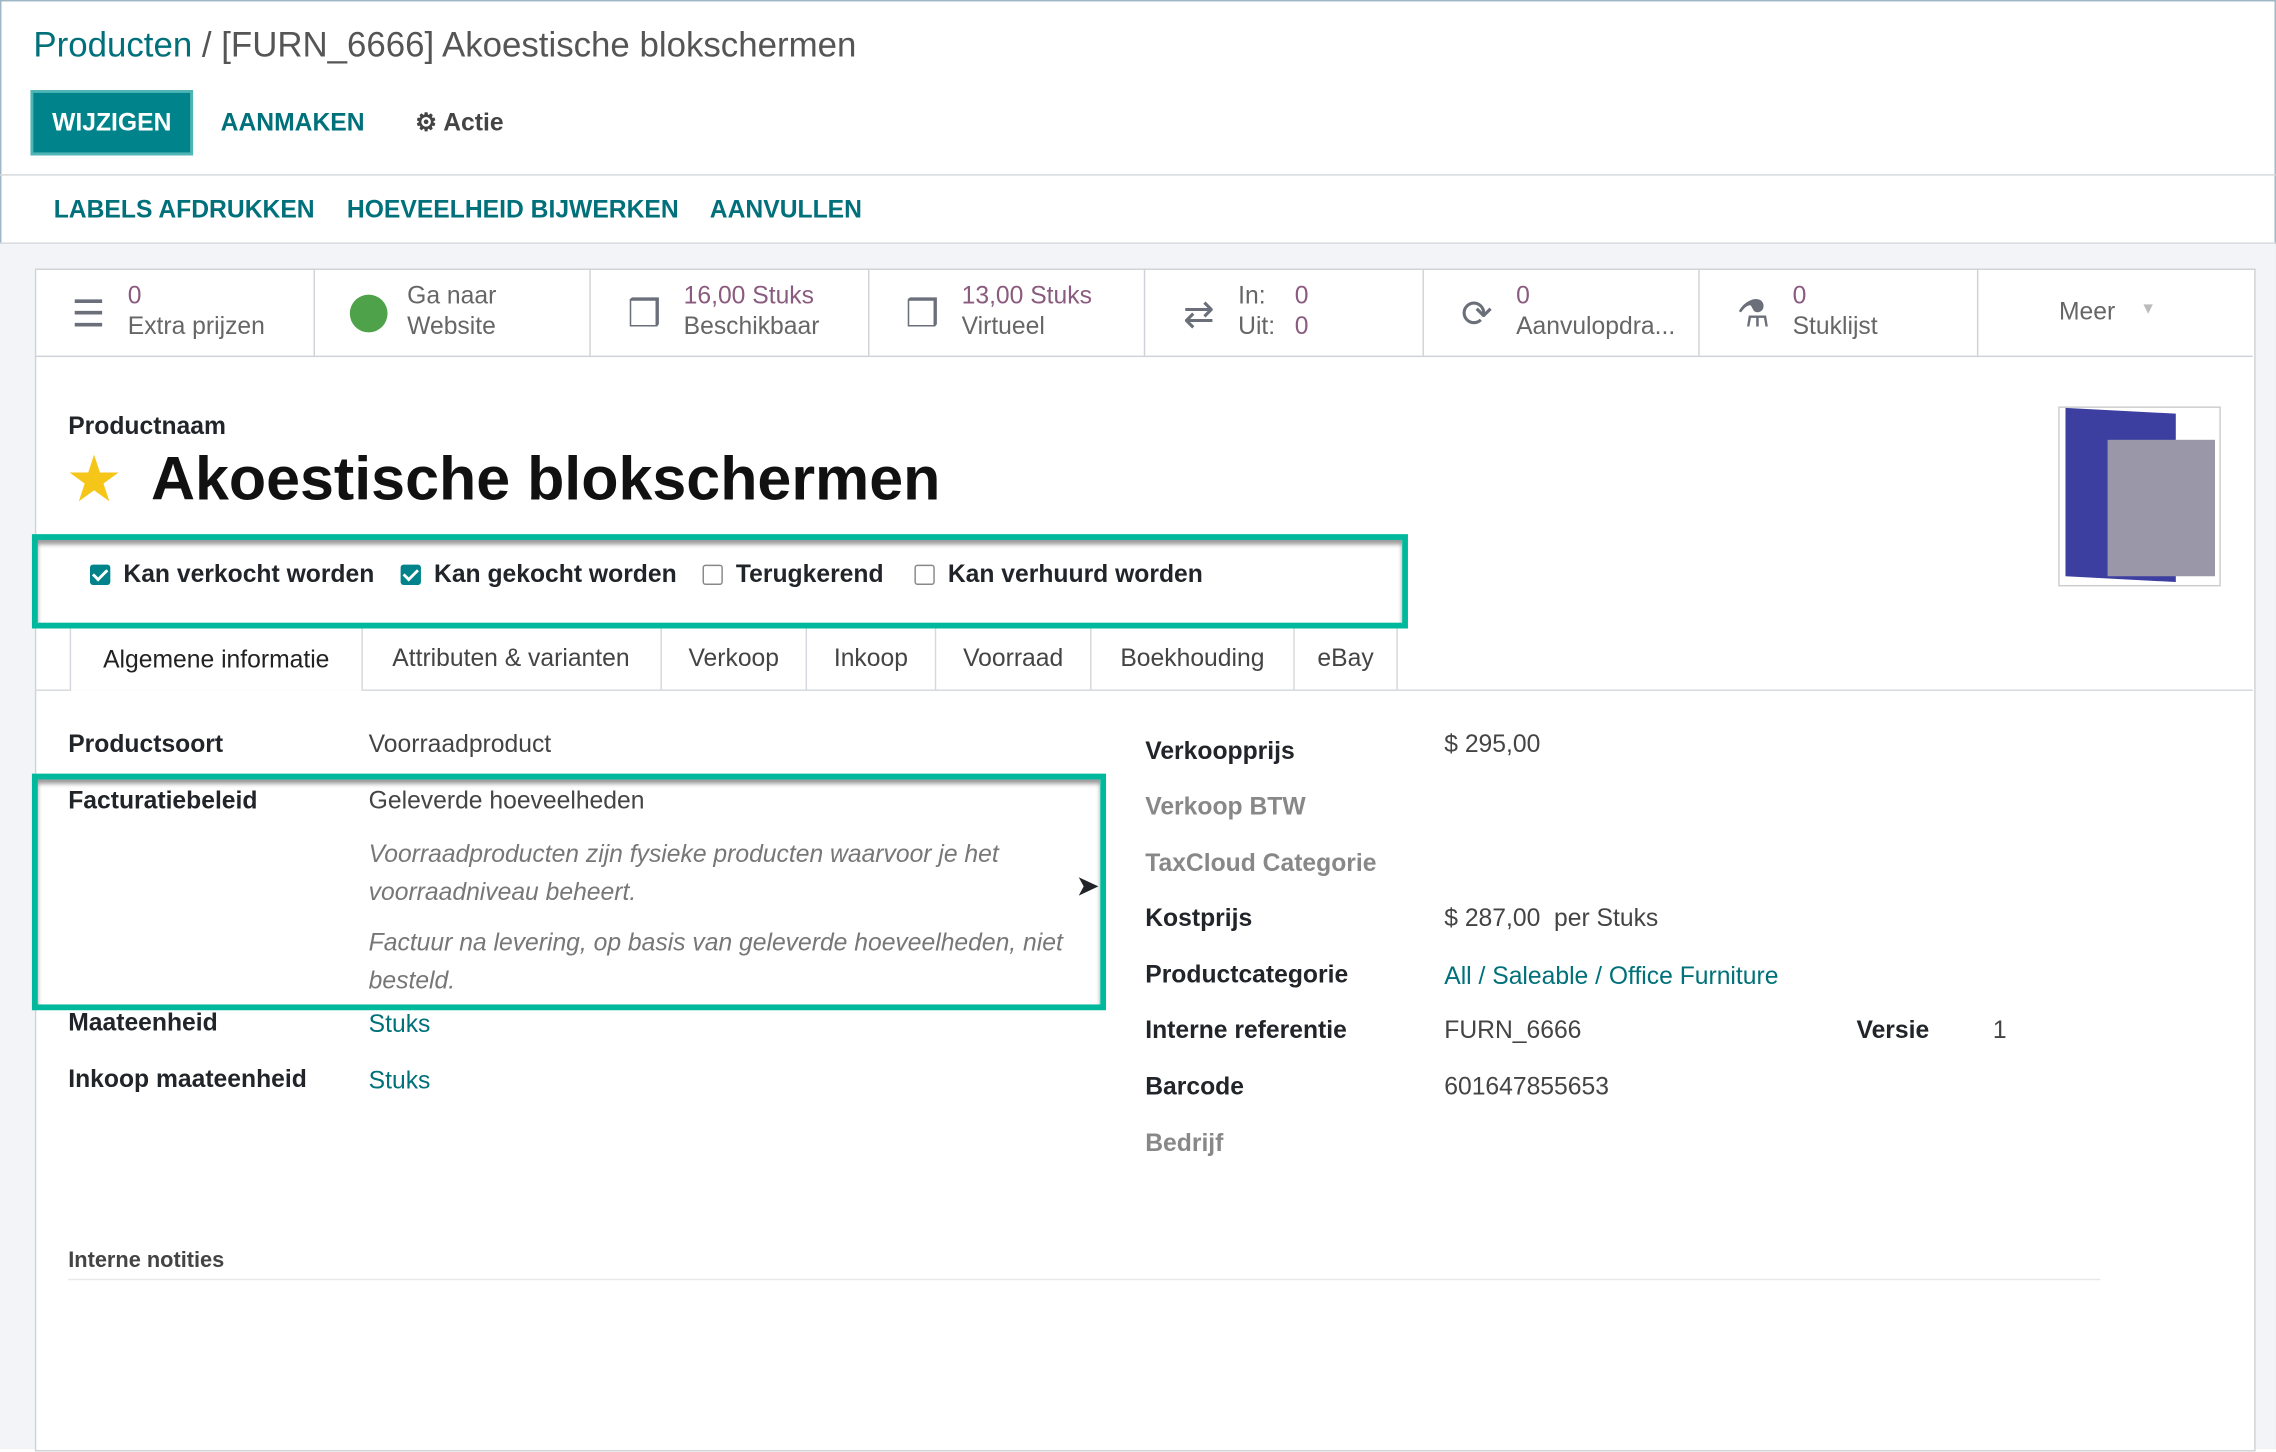 Image resolution: width=2276 pixels, height=1452 pixels. I want to click on option-can-be-rented: Kan verhuurd worden, so click(1058, 574).